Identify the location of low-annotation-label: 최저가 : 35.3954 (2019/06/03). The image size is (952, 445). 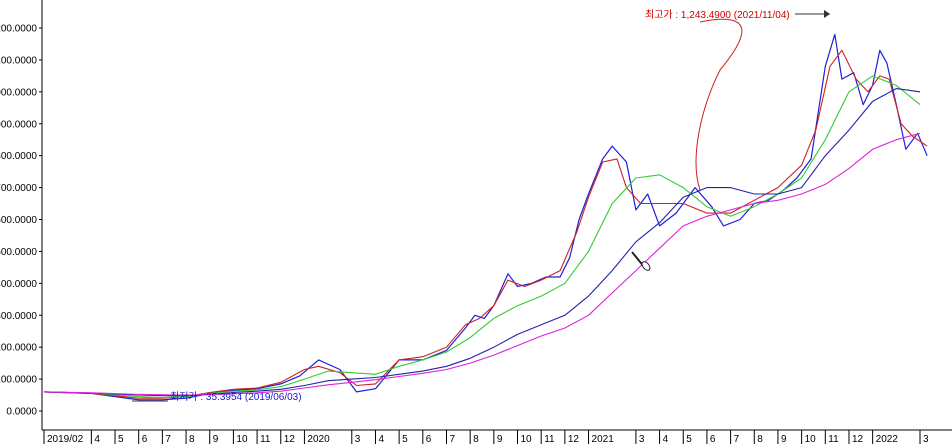
(236, 397).